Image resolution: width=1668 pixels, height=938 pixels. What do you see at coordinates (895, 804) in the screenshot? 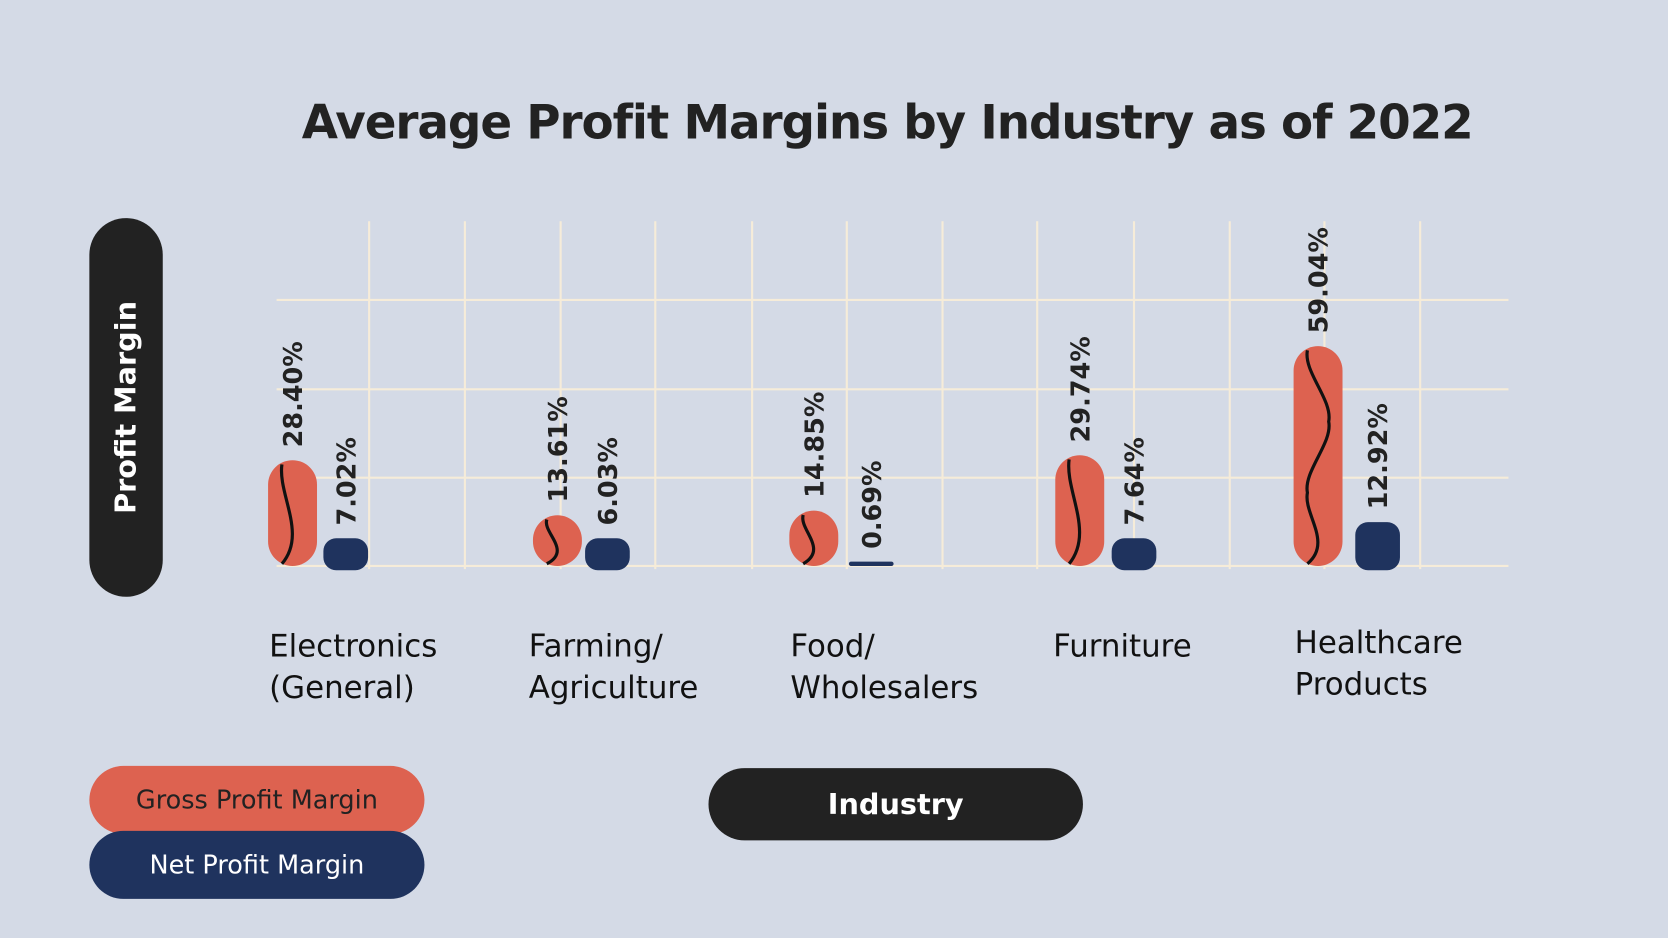
I see `x-axis-label: Industry` at bounding box center [895, 804].